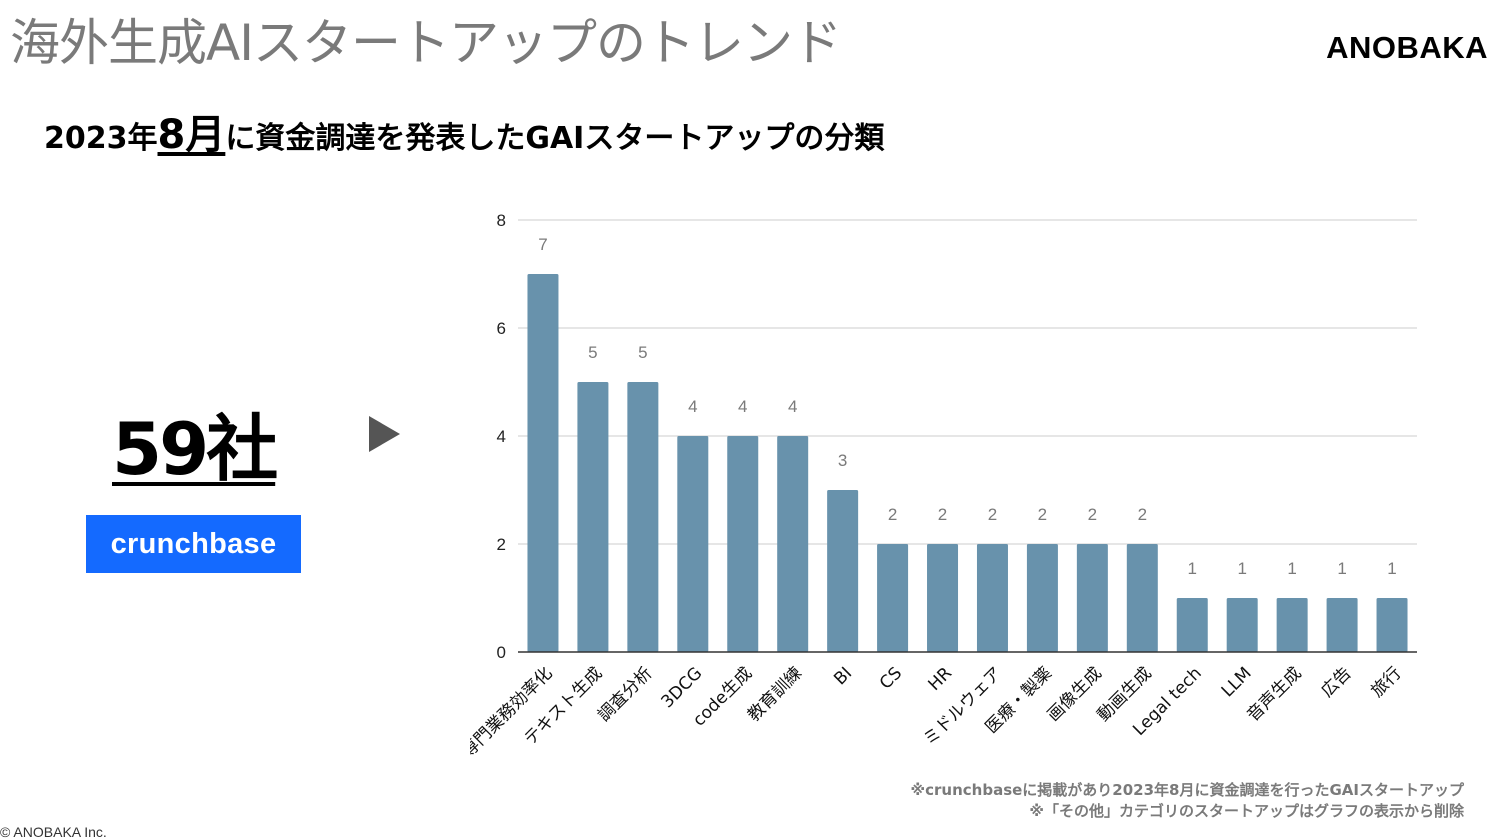 The image size is (1494, 840). Describe the element at coordinates (426, 43) in the screenshot. I see `slide-title: 海外生成AIスタートアップのトレンド` at that location.